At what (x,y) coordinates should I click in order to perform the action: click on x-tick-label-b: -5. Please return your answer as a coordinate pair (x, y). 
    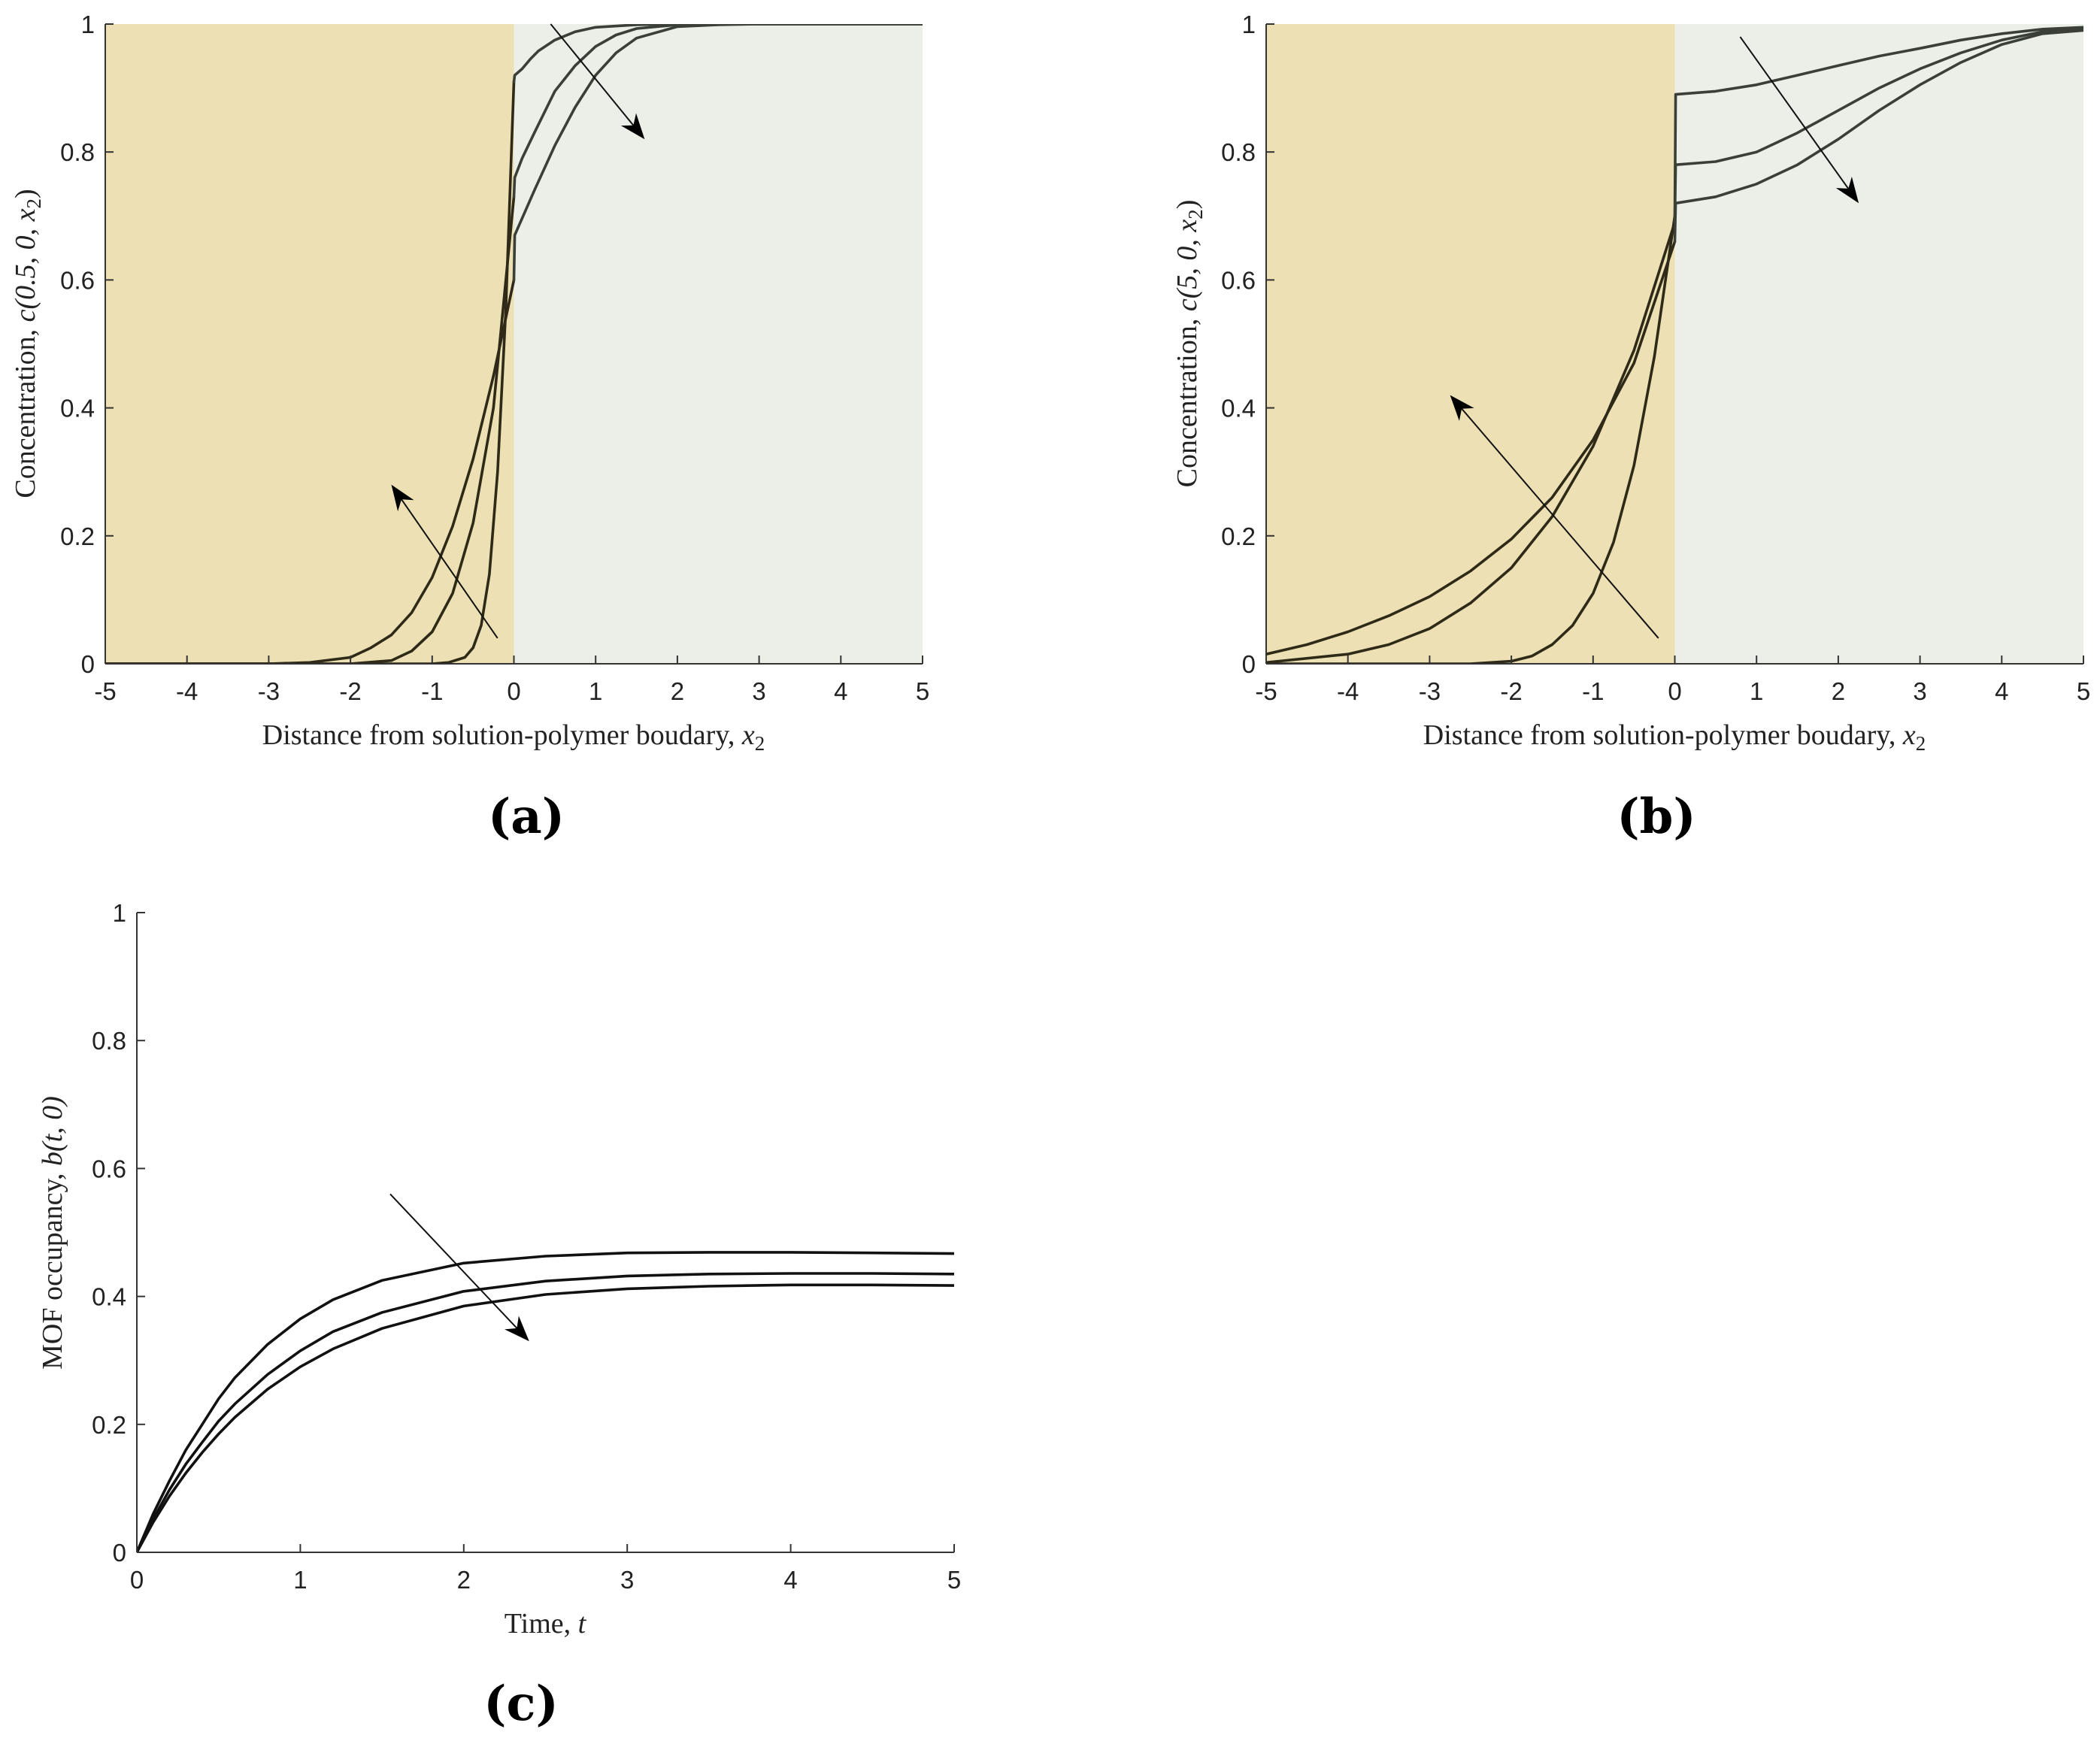
    Looking at the image, I should click on (1266, 691).